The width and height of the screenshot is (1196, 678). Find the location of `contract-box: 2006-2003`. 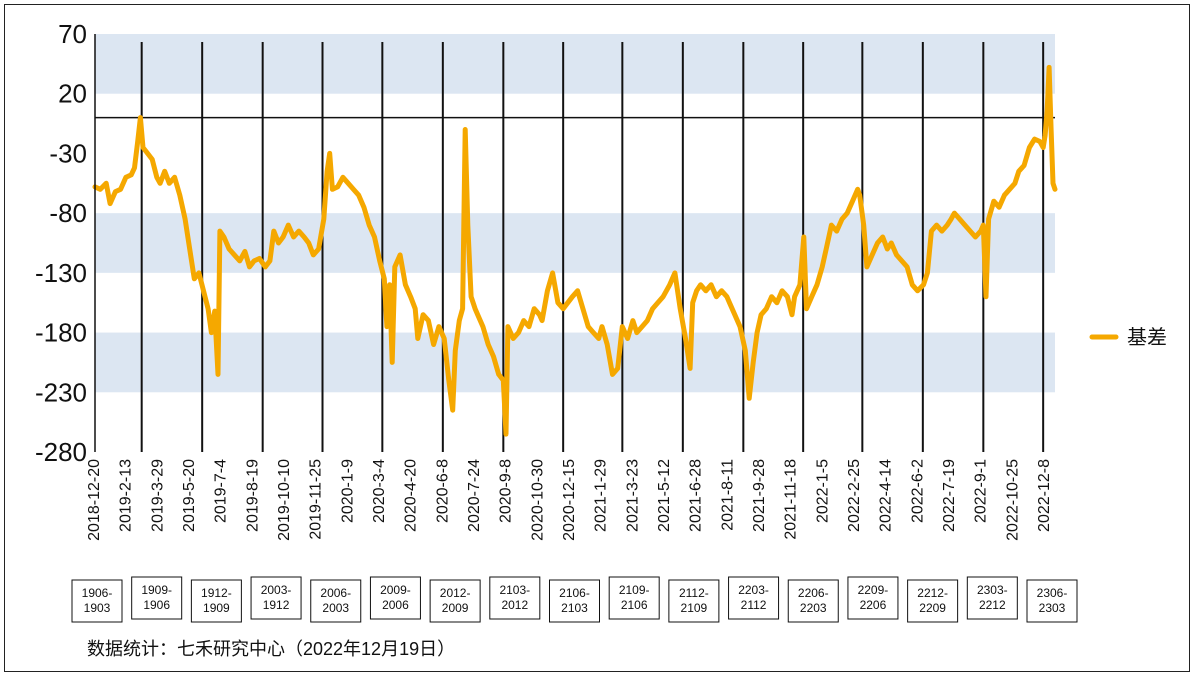

contract-box: 2006-2003 is located at coordinates (336, 601).